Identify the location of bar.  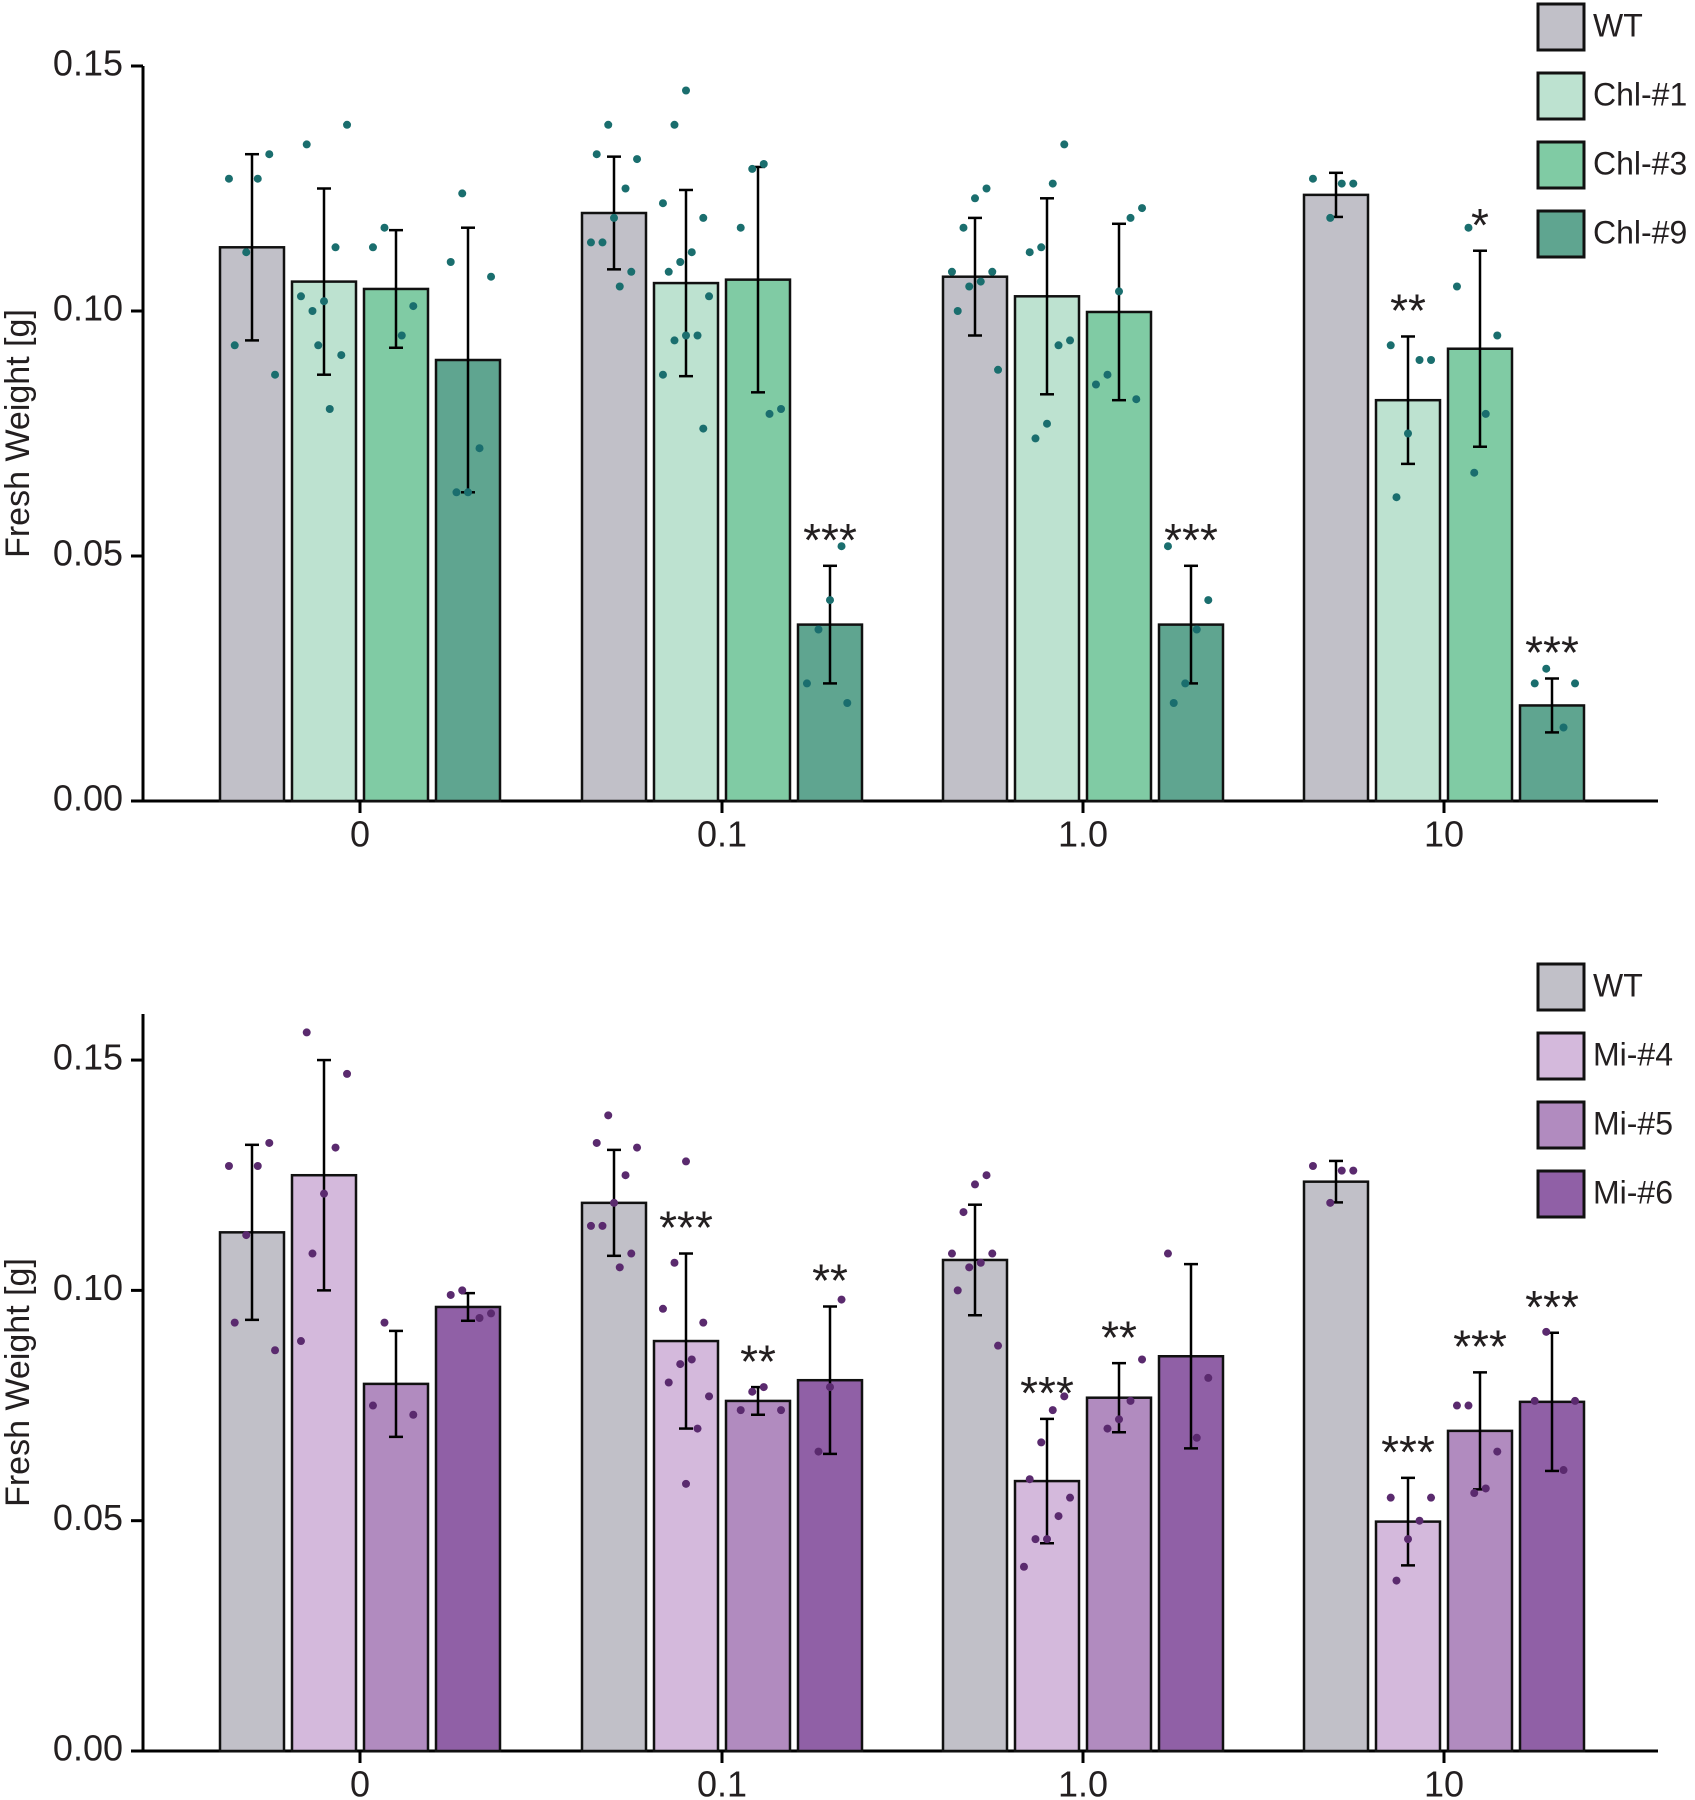
(1336, 498).